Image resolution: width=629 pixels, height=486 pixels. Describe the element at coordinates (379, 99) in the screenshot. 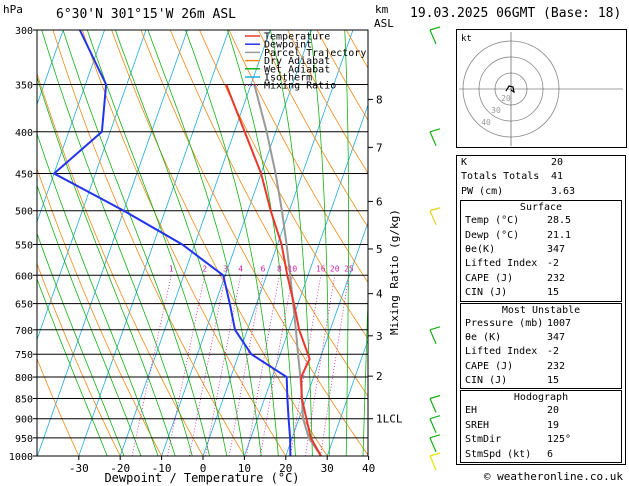

I see `km-tick-label: 8` at that location.